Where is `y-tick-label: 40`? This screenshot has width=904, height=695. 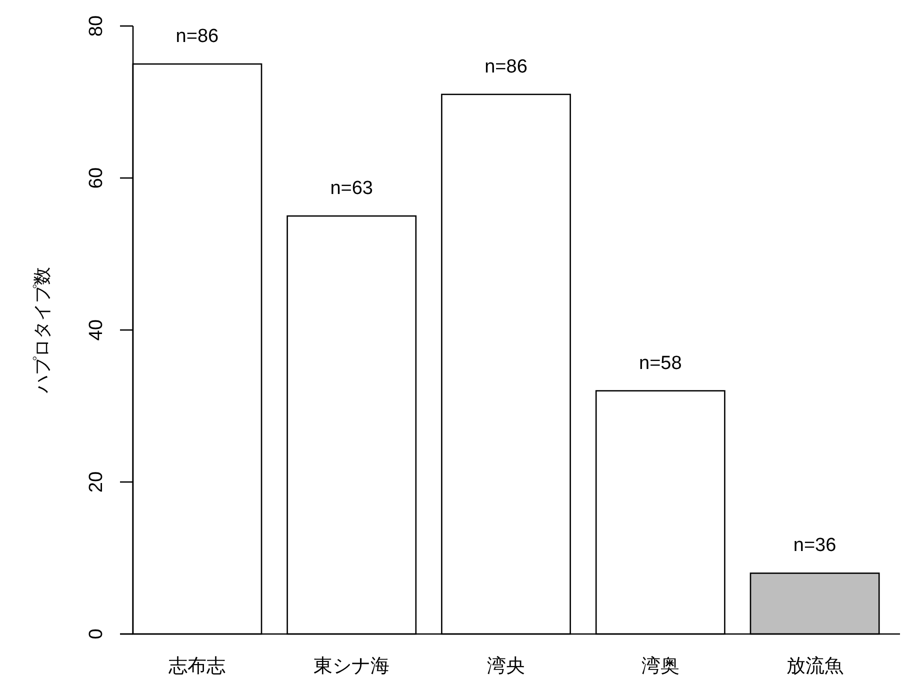
y-tick-label: 40 is located at coordinates (96, 330).